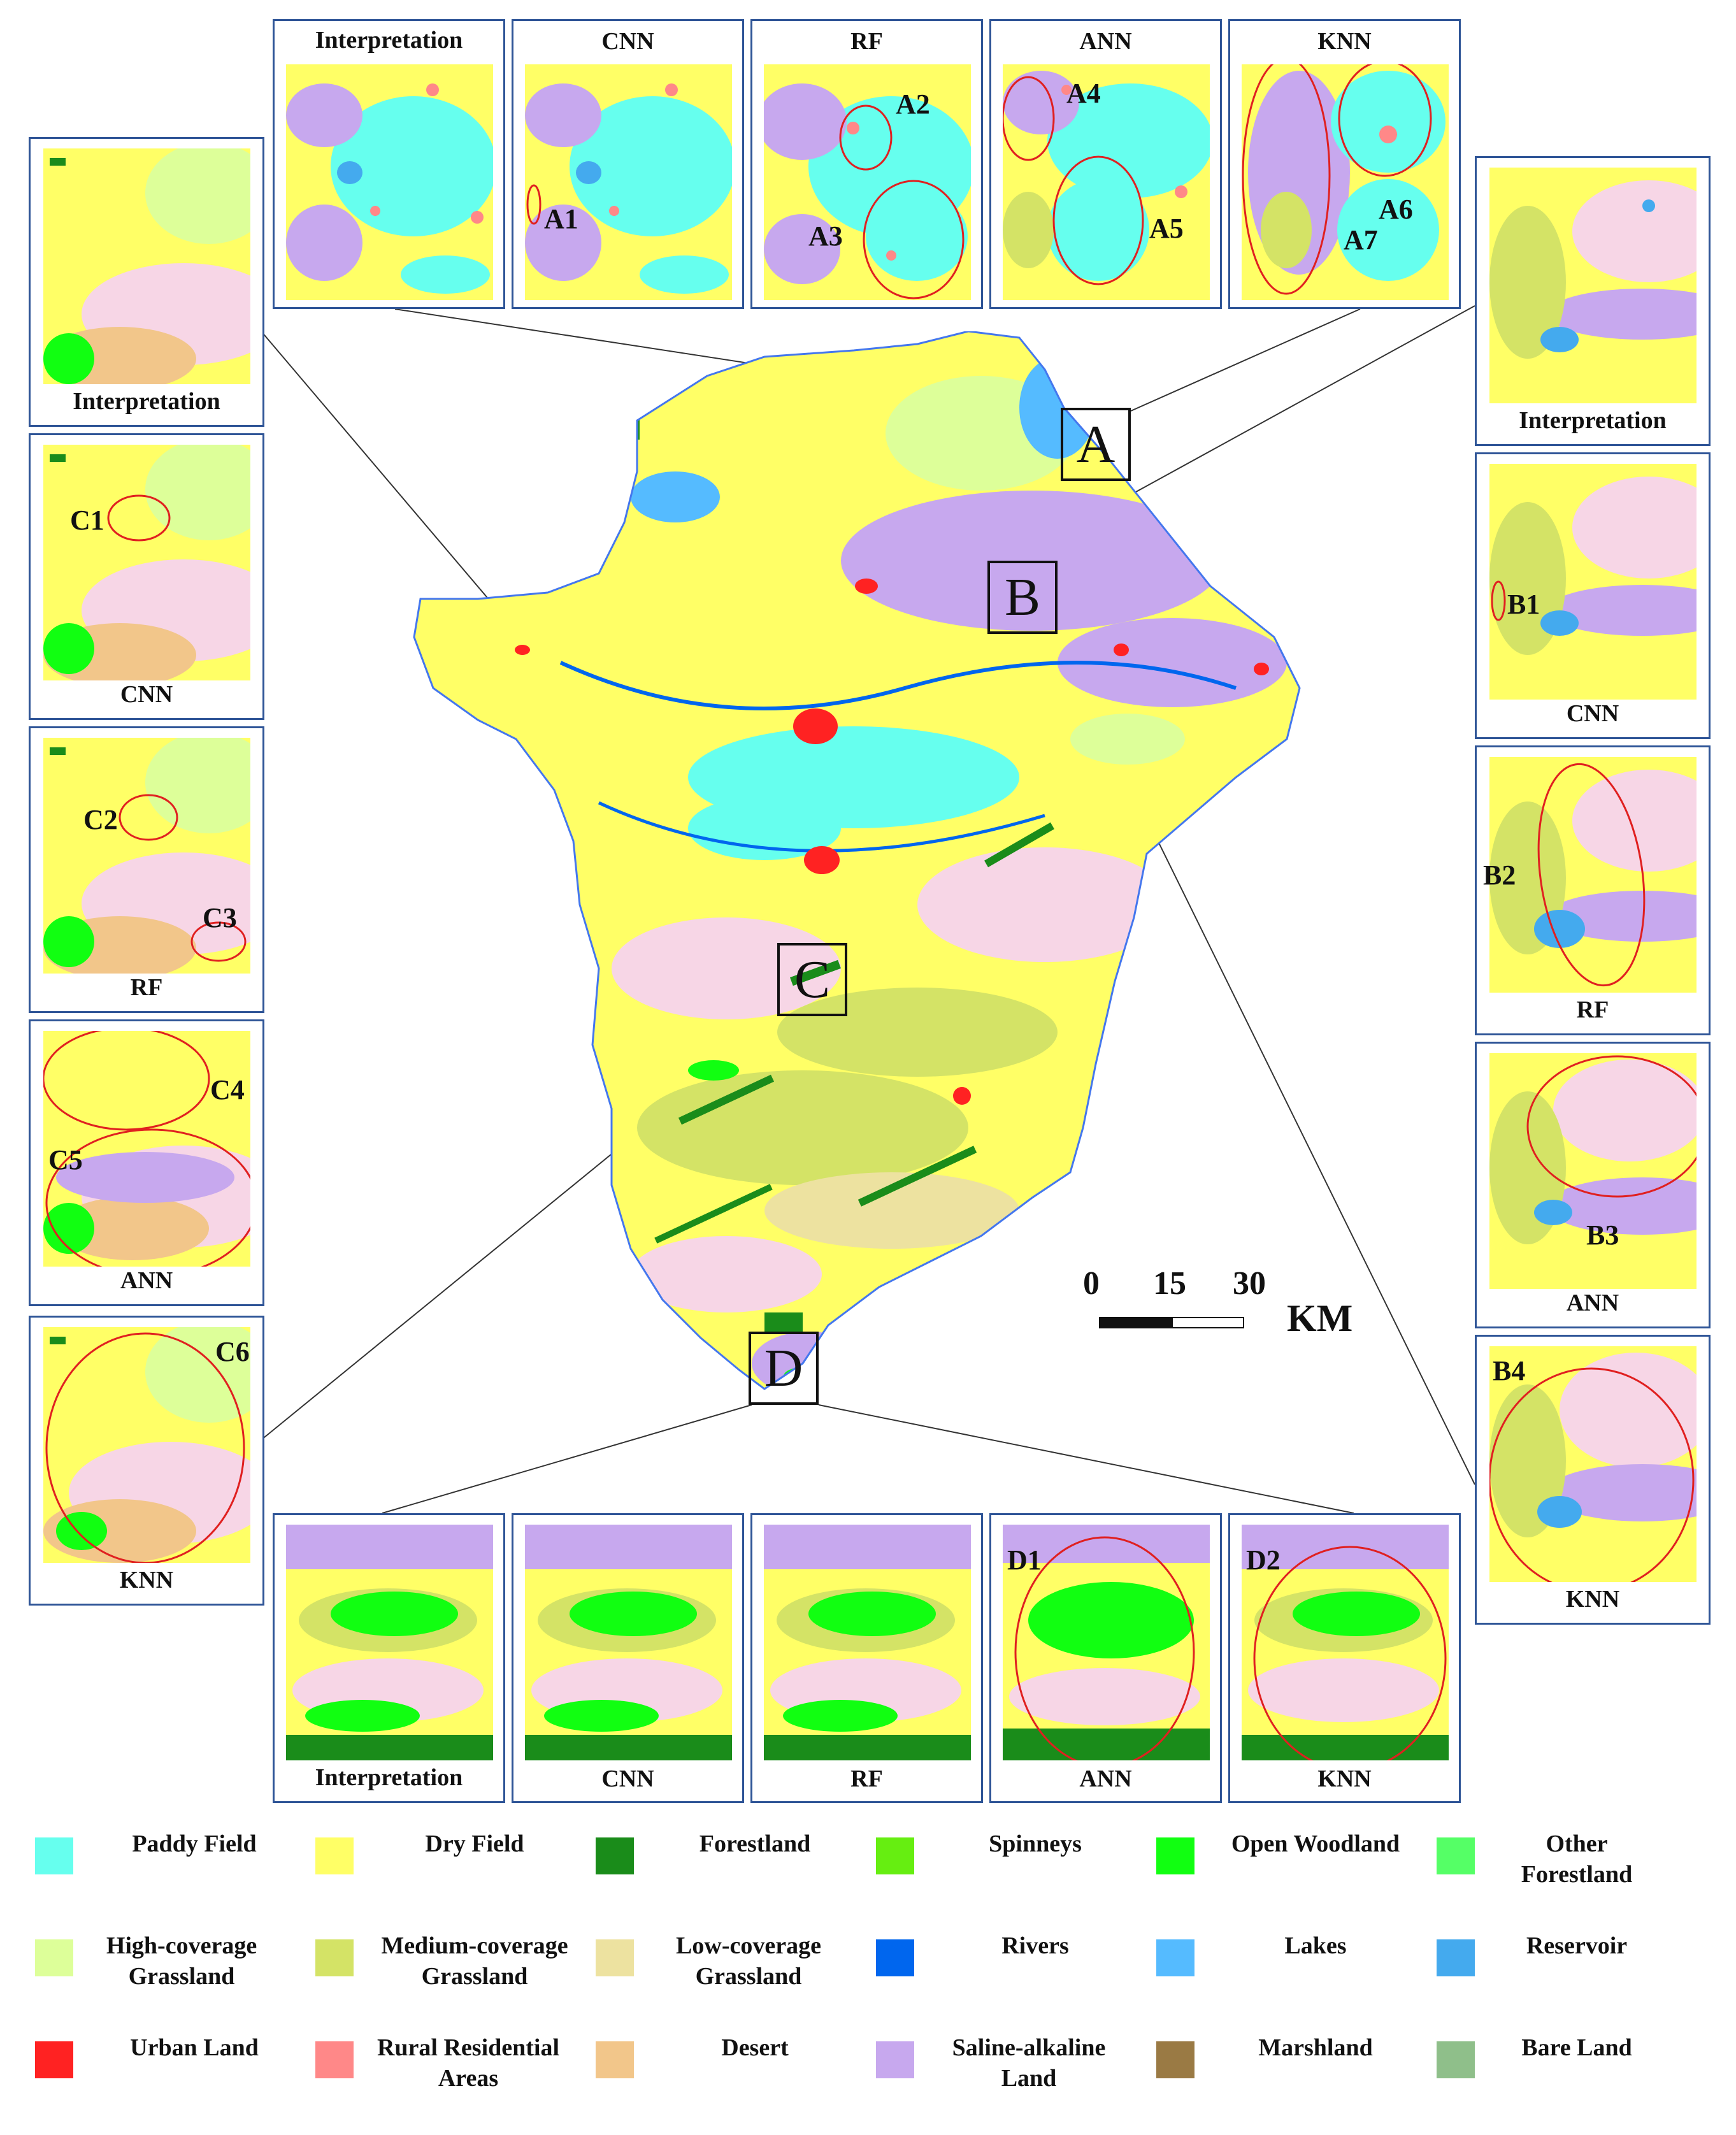 This screenshot has height=2135, width=1736. Describe the element at coordinates (146, 856) in the screenshot. I see `mini-map-c-rf` at that location.